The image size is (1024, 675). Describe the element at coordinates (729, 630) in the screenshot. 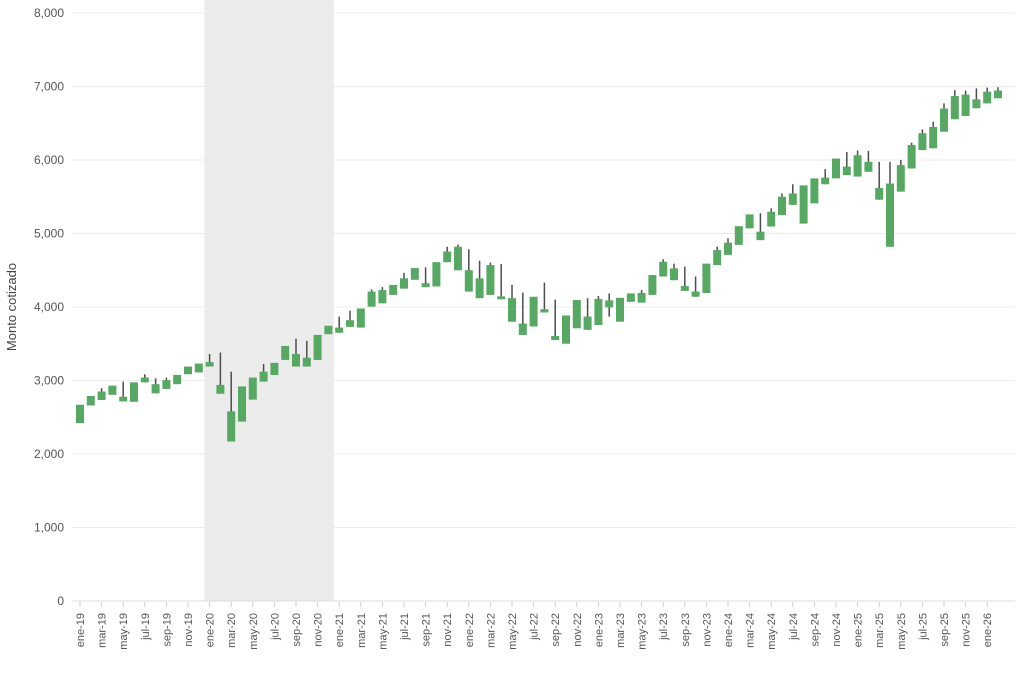

I see `x-axis-tick-label: ene-24` at that location.